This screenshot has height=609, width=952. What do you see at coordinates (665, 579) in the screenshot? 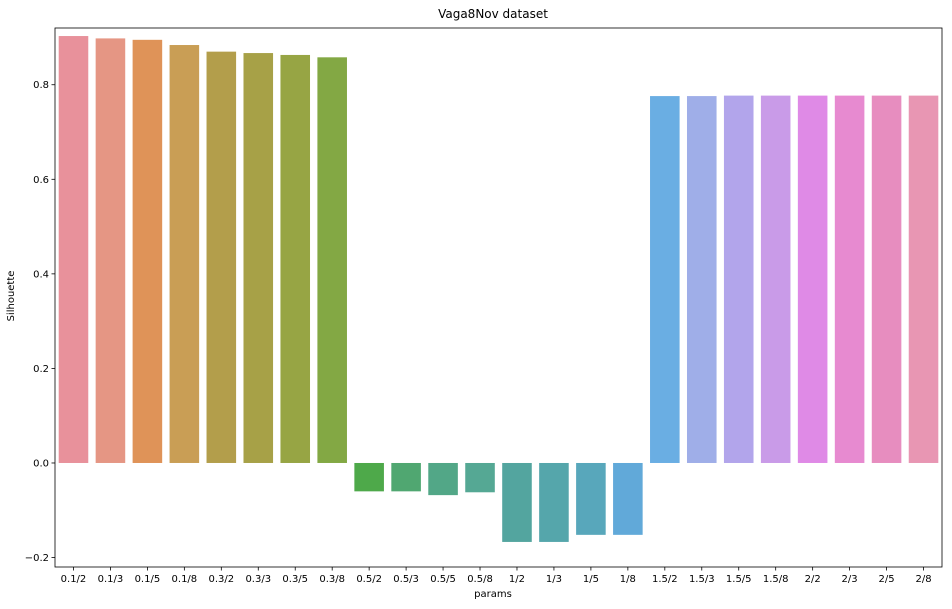
I see `x-tick-label: 1.5/2` at bounding box center [665, 579].